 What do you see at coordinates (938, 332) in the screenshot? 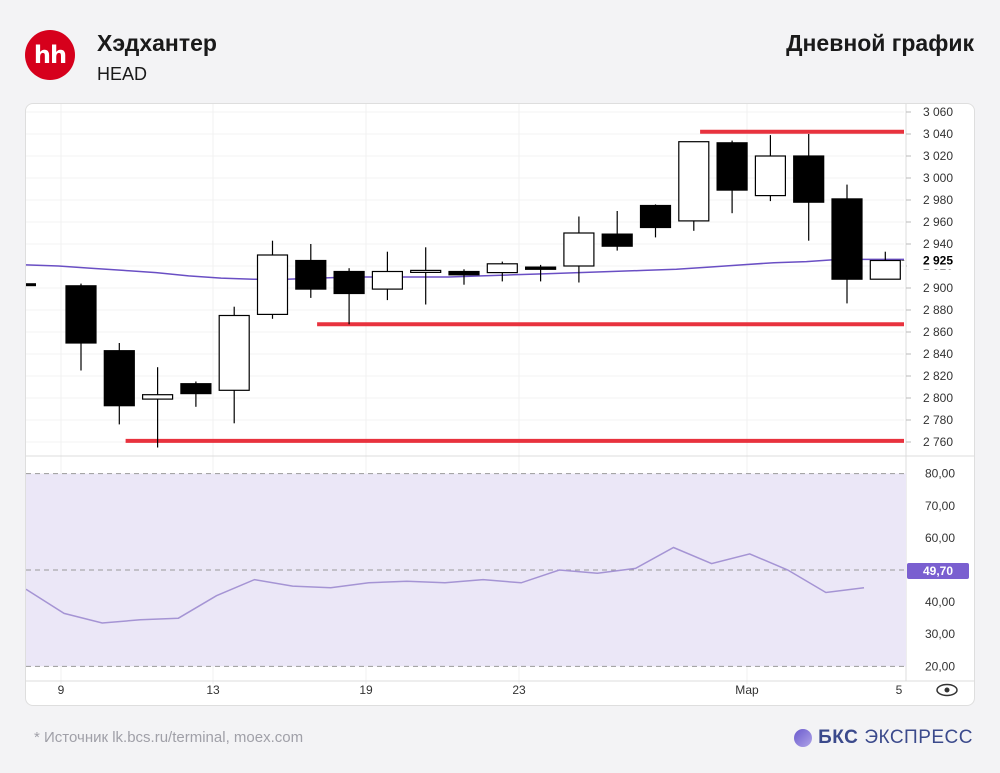
I see `y-tick-label: 2 860` at bounding box center [938, 332].